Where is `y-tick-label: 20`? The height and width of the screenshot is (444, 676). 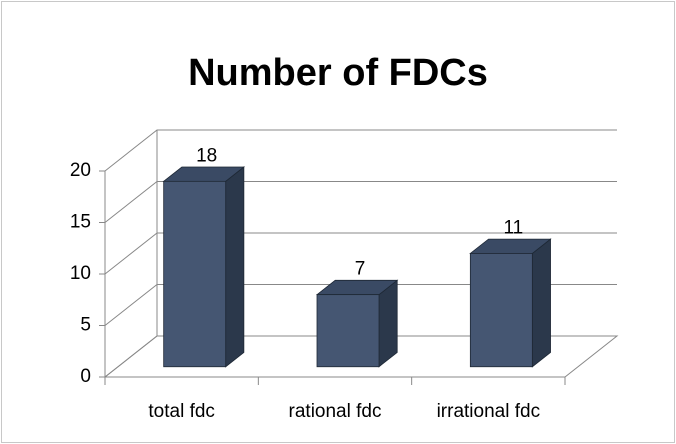 y-tick-label: 20 is located at coordinates (80, 170).